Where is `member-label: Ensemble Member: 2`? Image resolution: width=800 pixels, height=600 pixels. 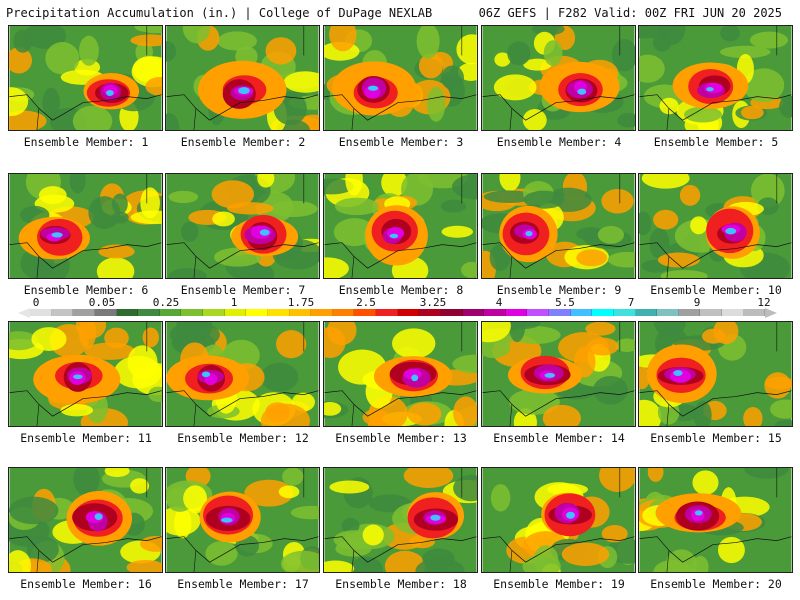 member-label: Ensemble Member: 2 is located at coordinates (243, 142).